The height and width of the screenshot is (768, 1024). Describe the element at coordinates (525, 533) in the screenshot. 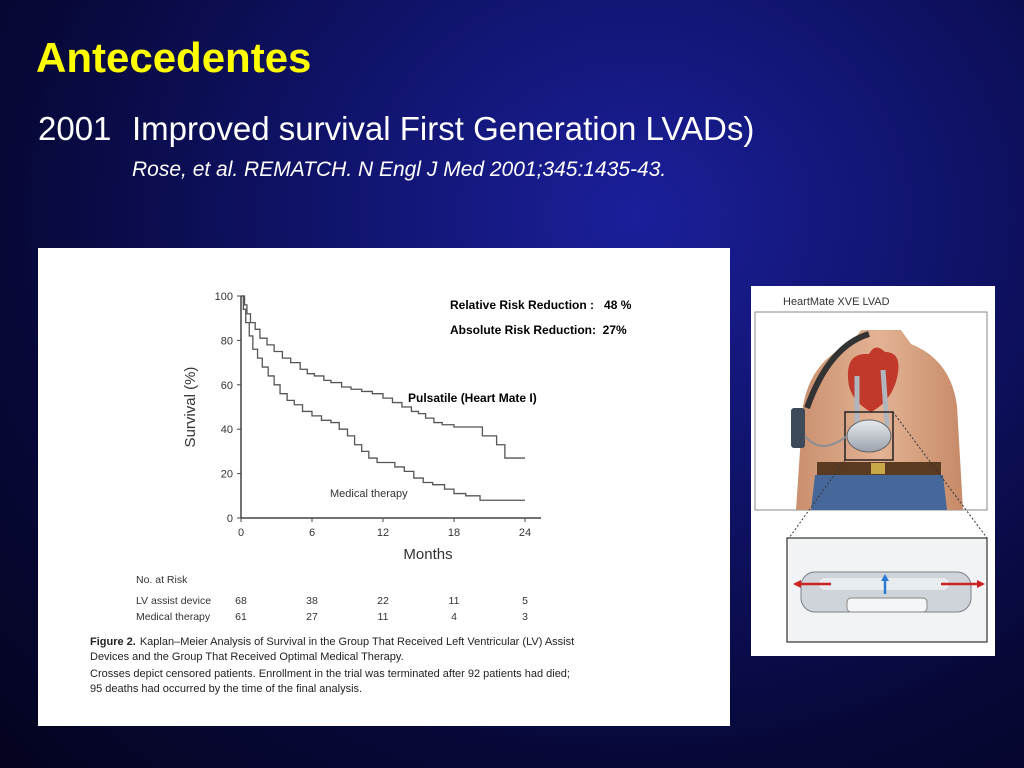

I see `x-tick-label: 24` at that location.